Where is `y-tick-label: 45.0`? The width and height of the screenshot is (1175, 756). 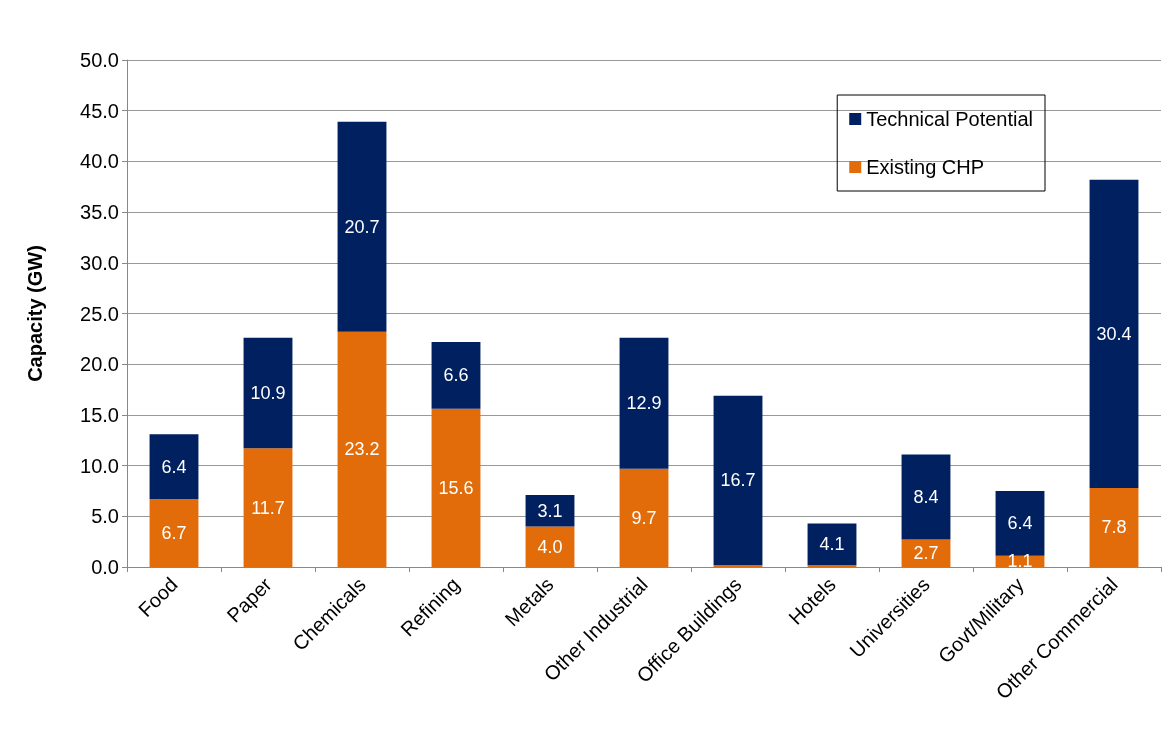
y-tick-label: 45.0 is located at coordinates (99, 110).